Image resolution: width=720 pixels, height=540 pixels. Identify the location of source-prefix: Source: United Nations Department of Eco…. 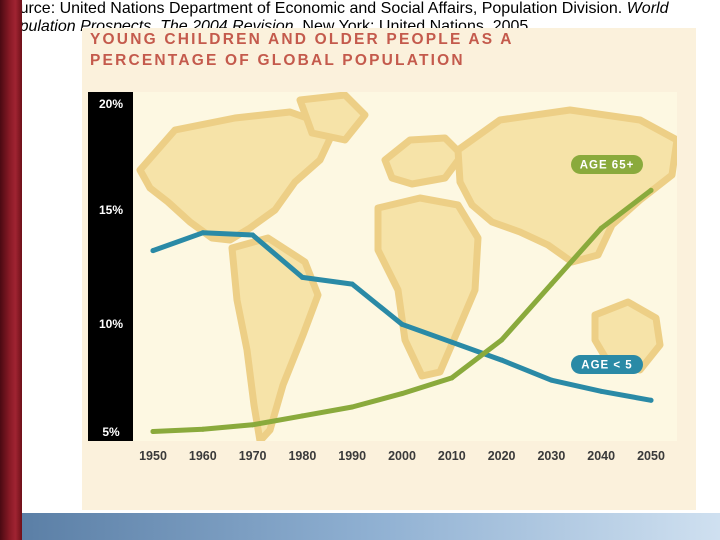
(313, 8).